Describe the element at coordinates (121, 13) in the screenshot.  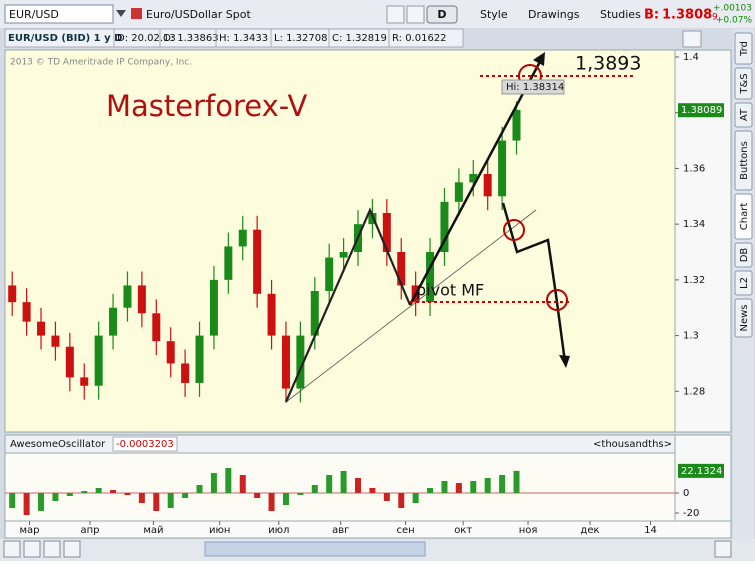
I see `dropdown-icon` at that location.